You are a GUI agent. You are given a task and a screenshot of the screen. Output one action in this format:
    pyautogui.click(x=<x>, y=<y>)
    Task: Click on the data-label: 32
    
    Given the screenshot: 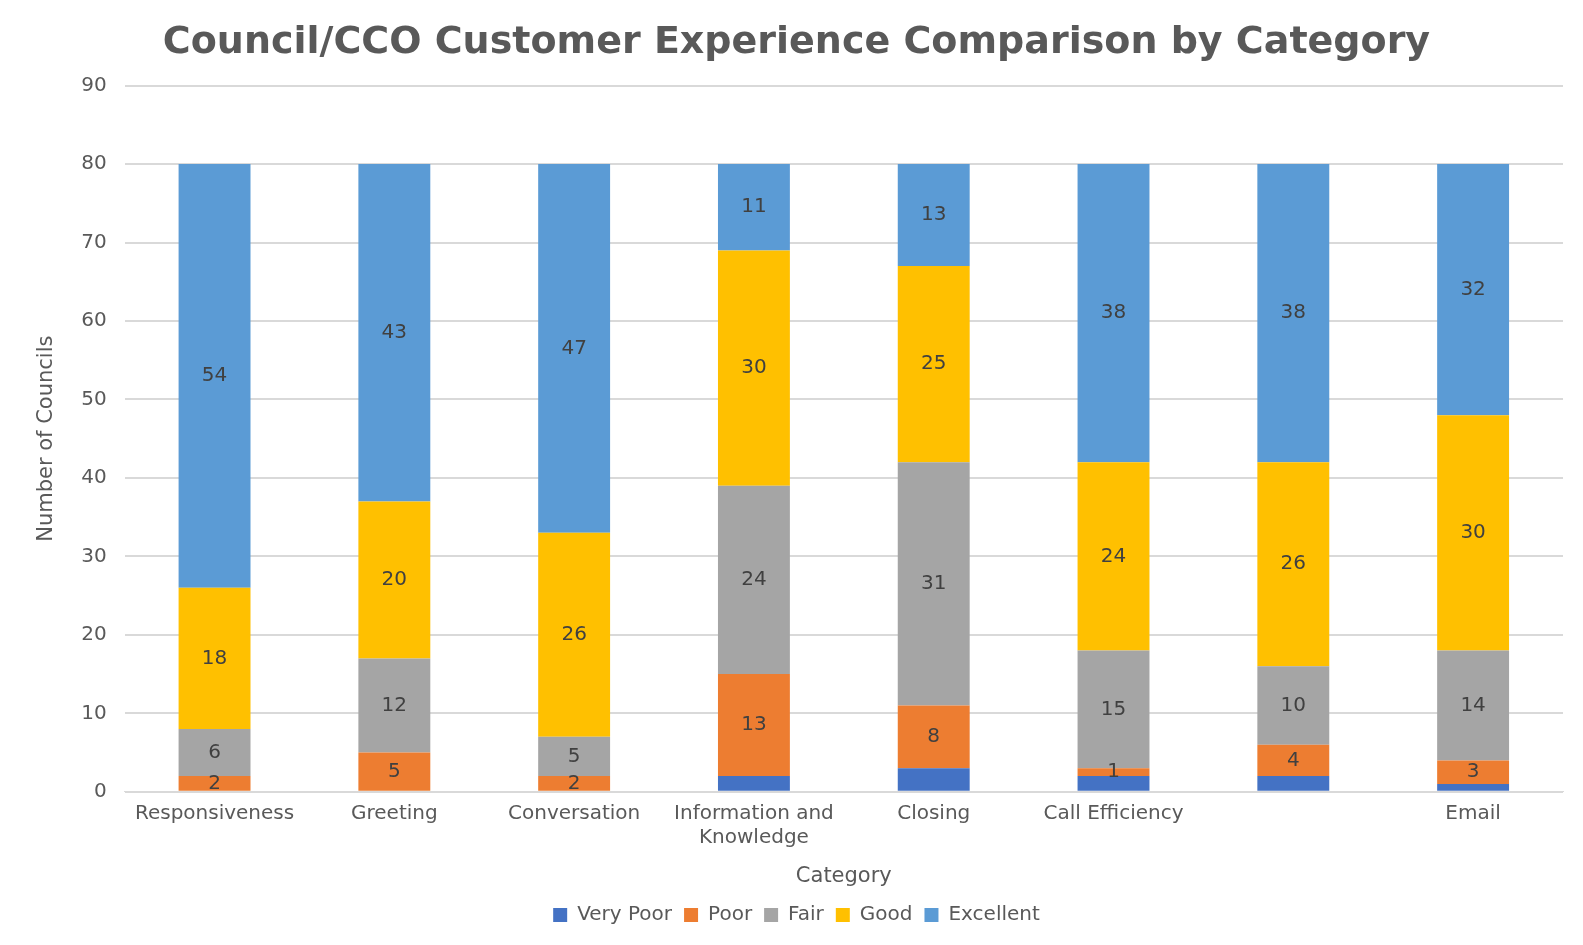 What is the action you would take?
    pyautogui.click(x=1473, y=287)
    